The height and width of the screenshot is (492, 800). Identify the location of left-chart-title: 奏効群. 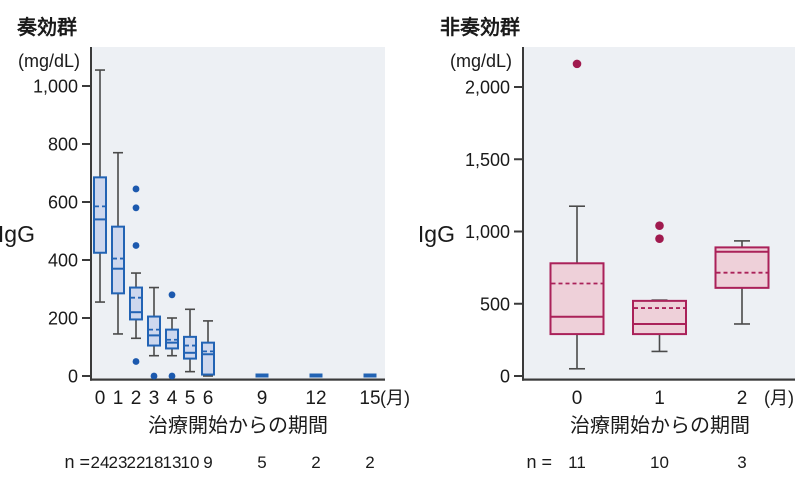
(46, 27).